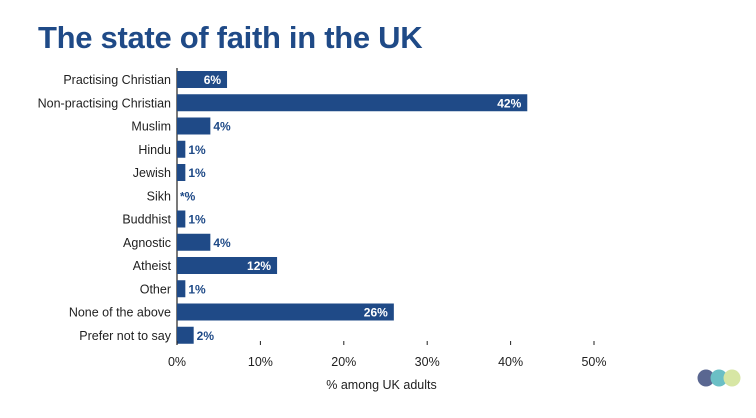 Image resolution: width=756 pixels, height=418 pixels. What do you see at coordinates (152, 173) in the screenshot?
I see `category-label: Jewish` at bounding box center [152, 173].